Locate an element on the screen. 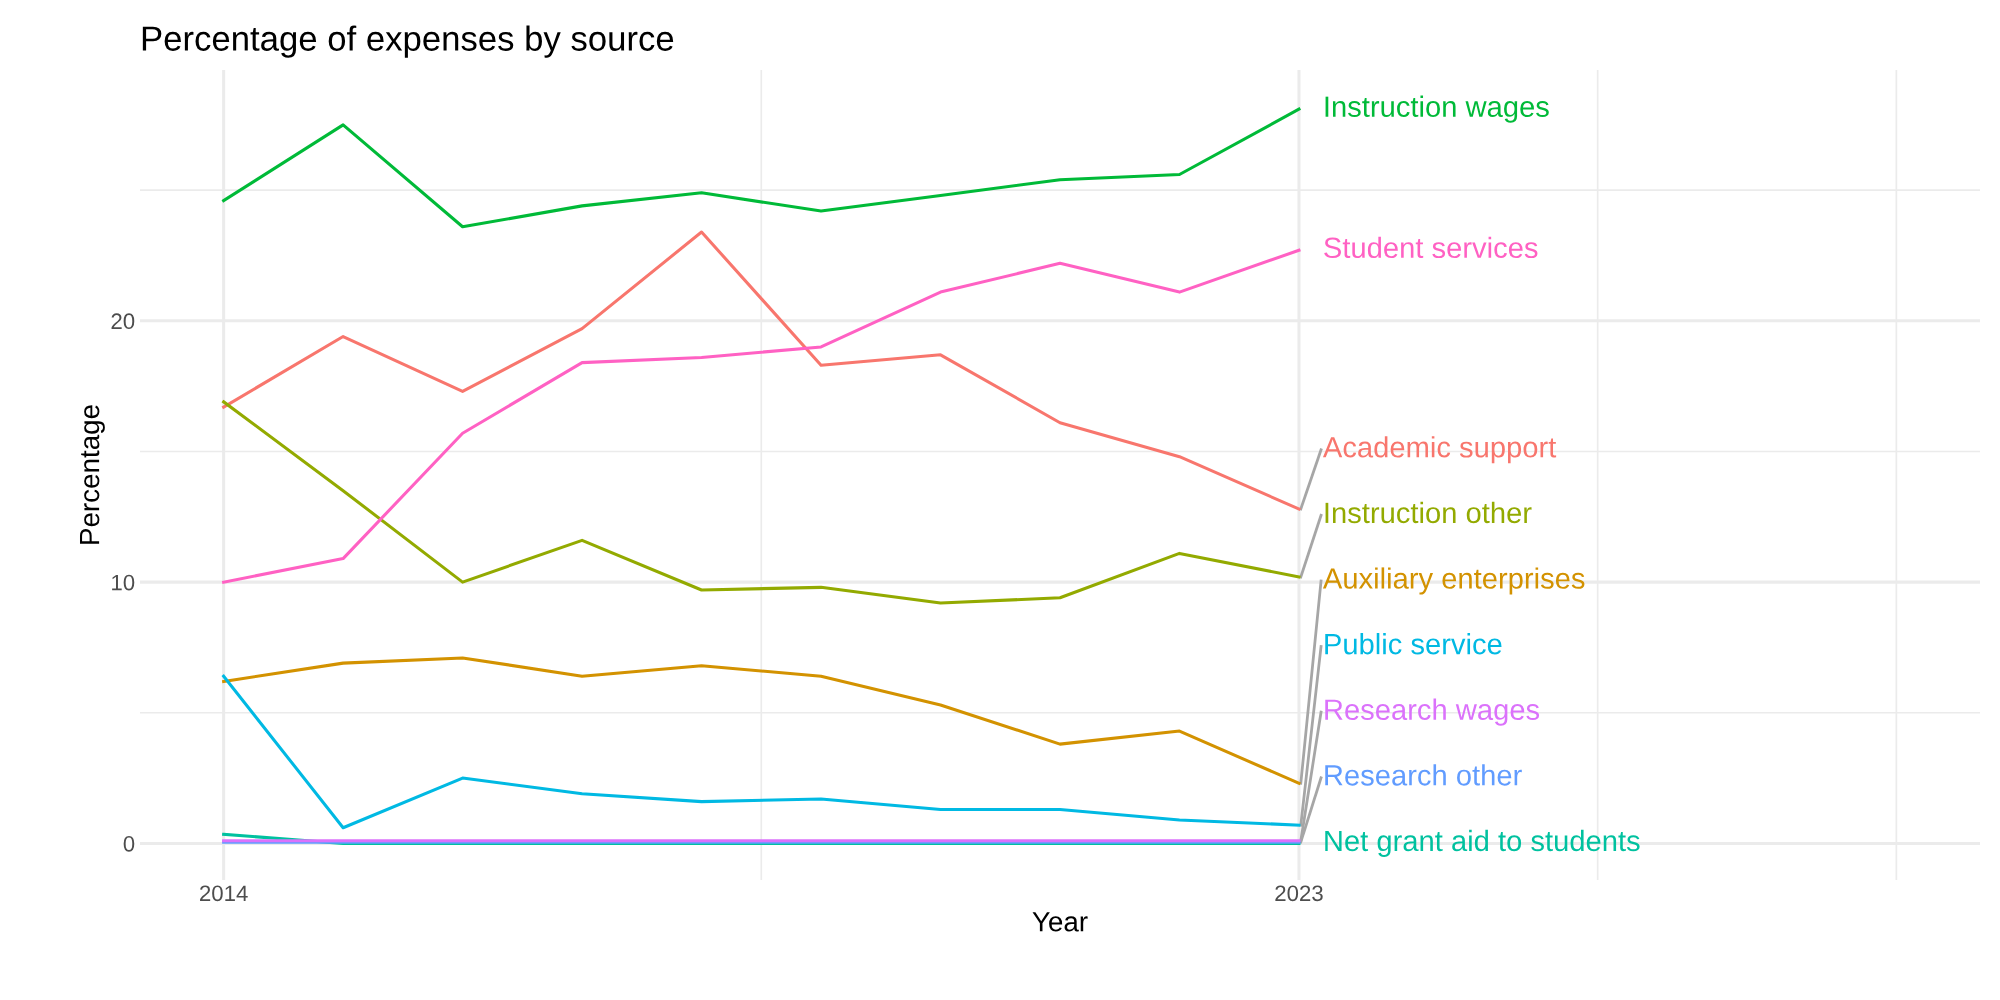 The image size is (2000, 1000). x-tick-label: 2014 is located at coordinates (224, 893).